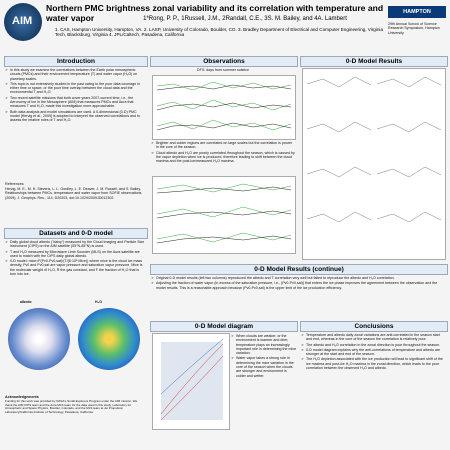  I want to click on section-title: 0-D Model Results, so click(374, 61).